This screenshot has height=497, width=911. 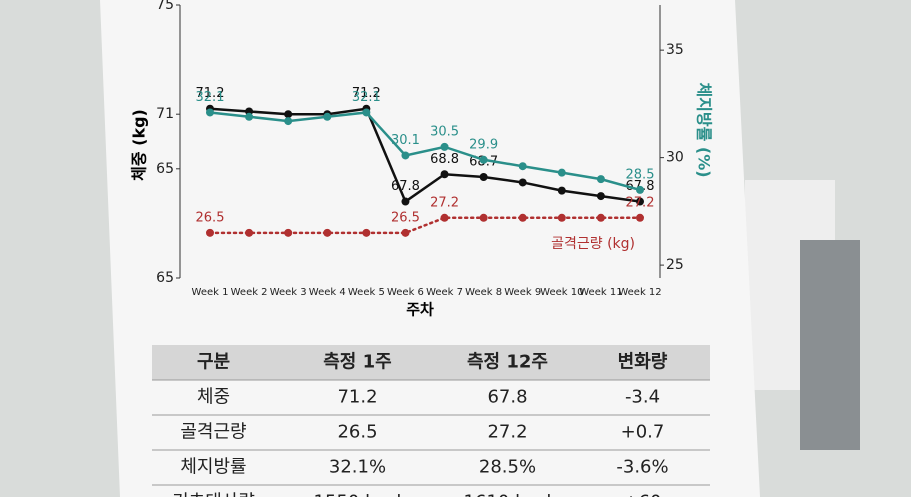 What do you see at coordinates (675, 50) in the screenshot?
I see `y2-tick-label: 35` at bounding box center [675, 50].